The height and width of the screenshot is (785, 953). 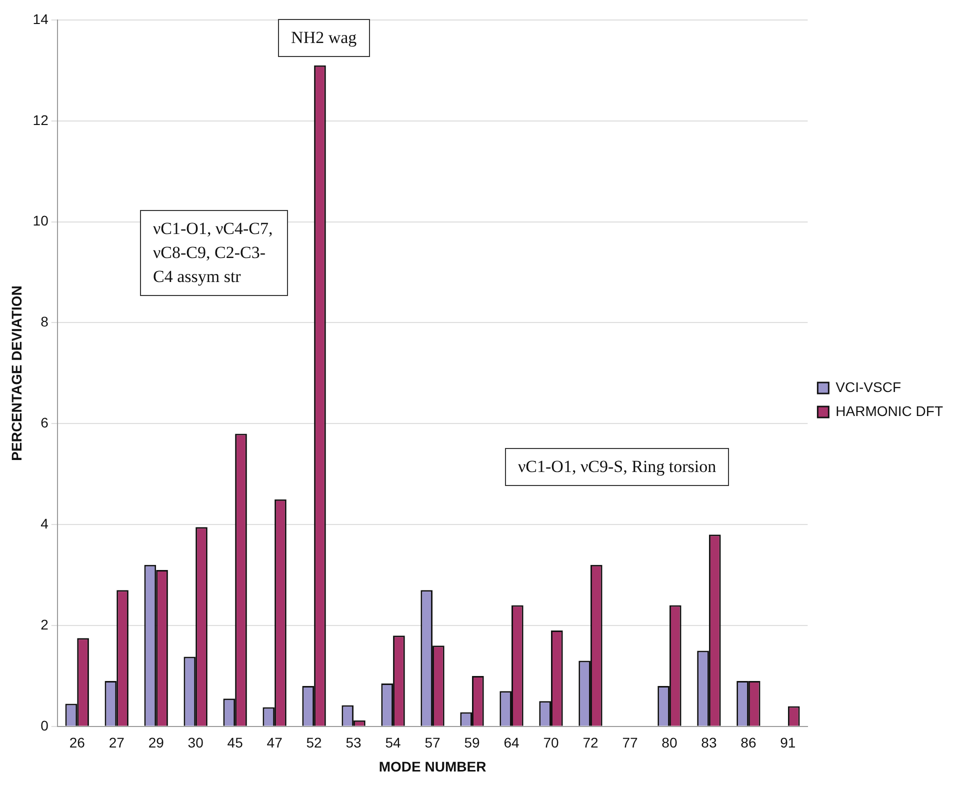 I want to click on y-tick-label: 0, so click(x=44, y=725).